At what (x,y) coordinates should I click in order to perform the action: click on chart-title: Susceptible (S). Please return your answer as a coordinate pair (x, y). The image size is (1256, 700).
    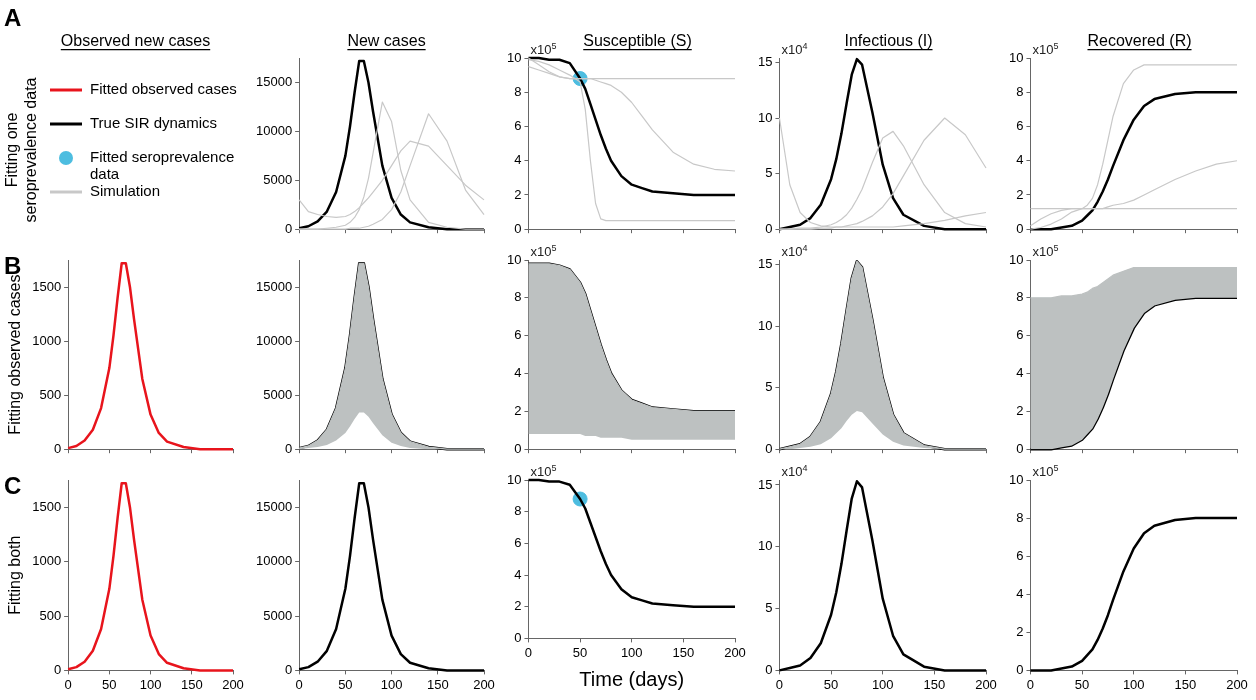
    Looking at the image, I should click on (637, 40).